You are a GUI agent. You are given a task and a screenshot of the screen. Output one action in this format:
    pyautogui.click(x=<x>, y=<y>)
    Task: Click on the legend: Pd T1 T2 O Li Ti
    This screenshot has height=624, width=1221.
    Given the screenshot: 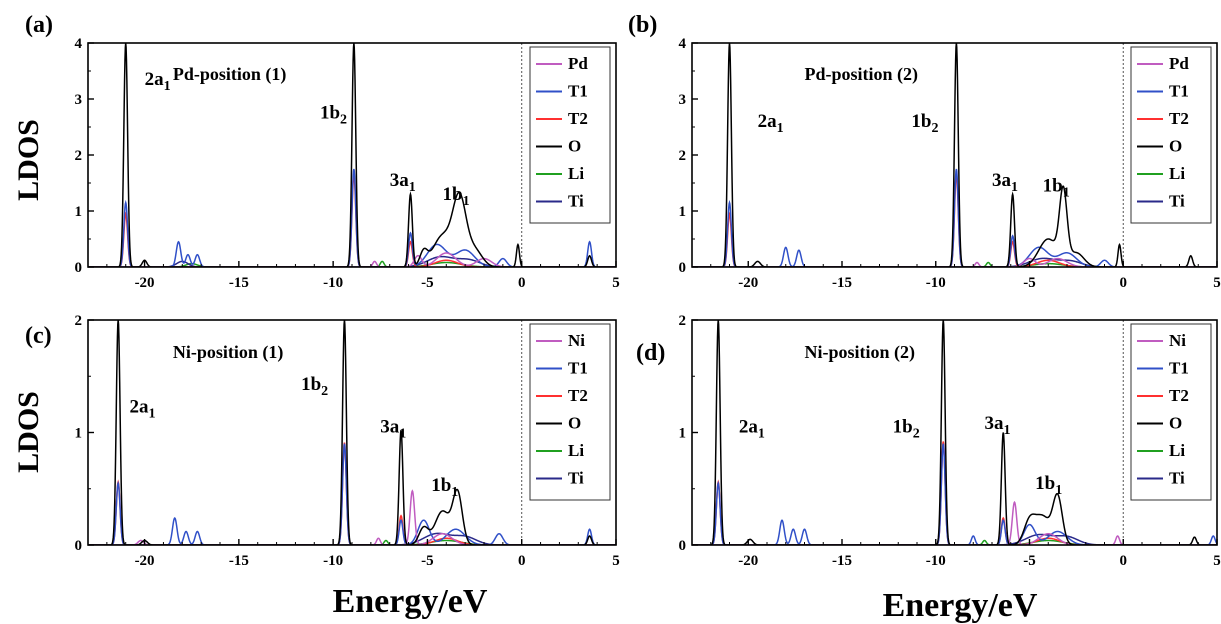 What is the action you would take?
    pyautogui.click(x=1171, y=135)
    